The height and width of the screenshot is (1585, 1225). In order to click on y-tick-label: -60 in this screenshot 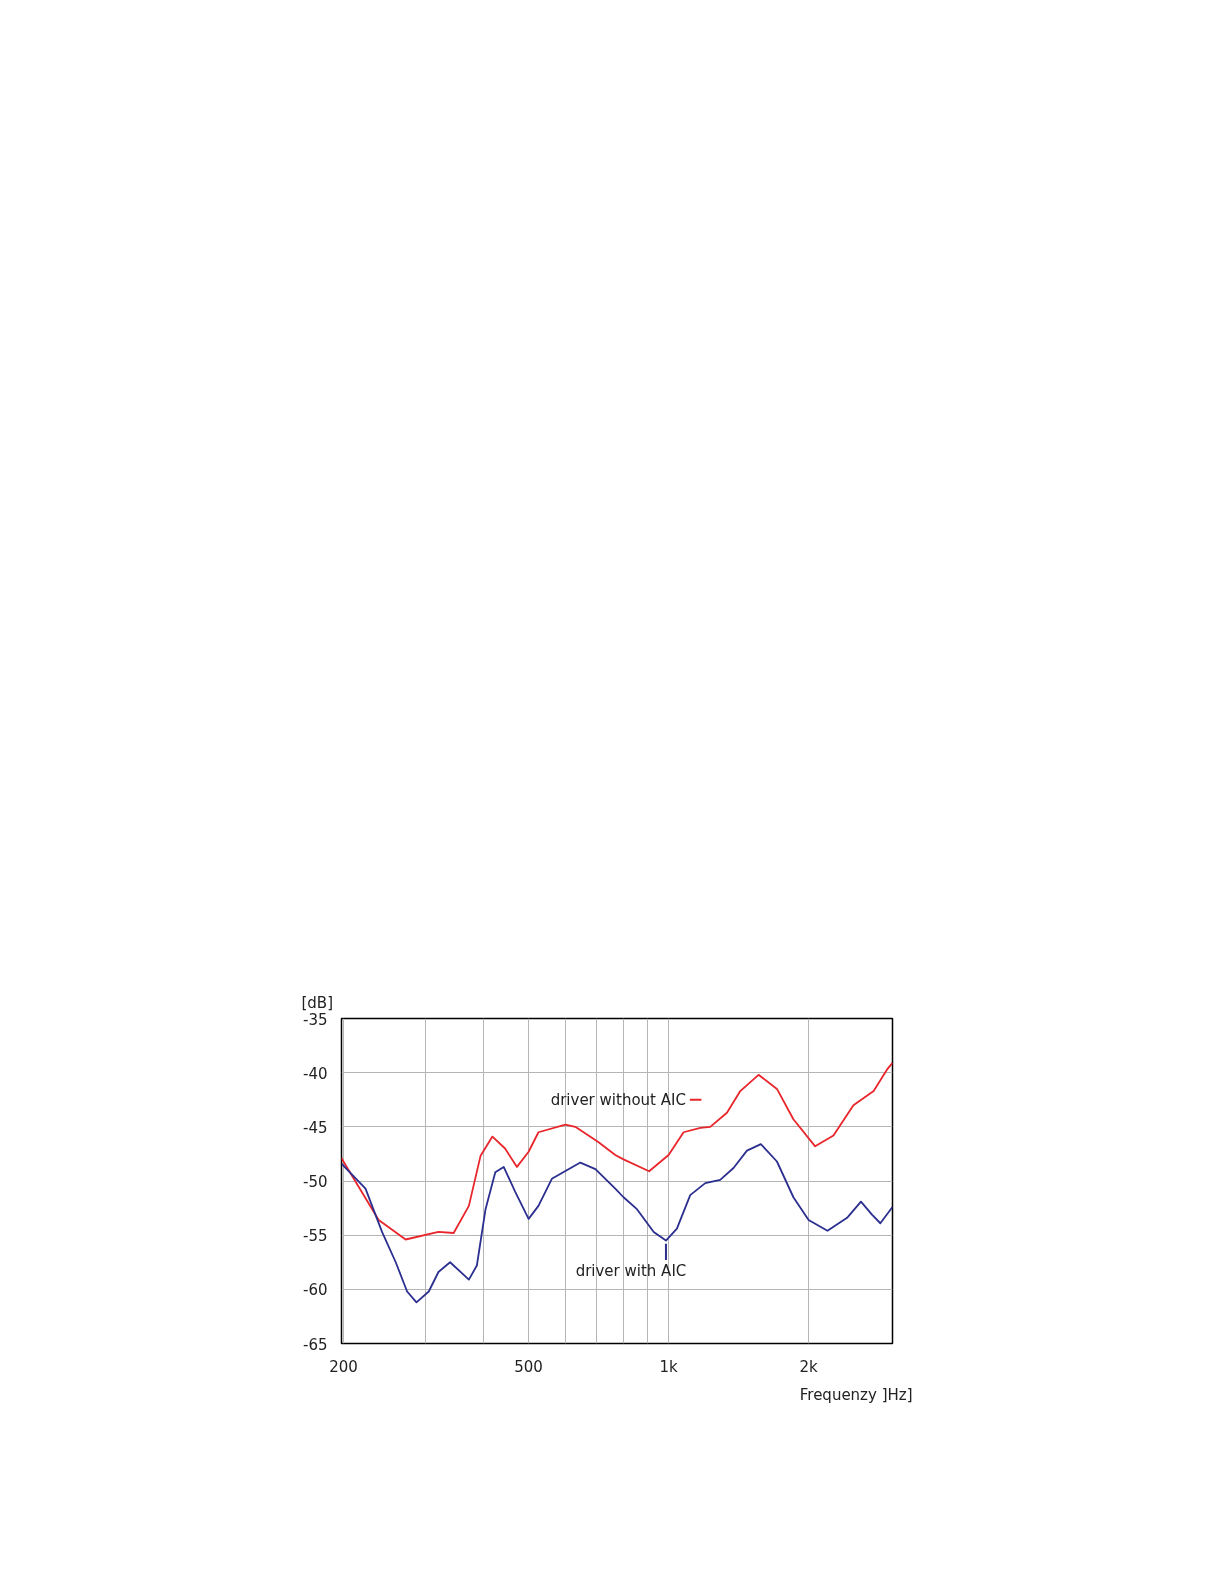, I will do `click(315, 1290)`.